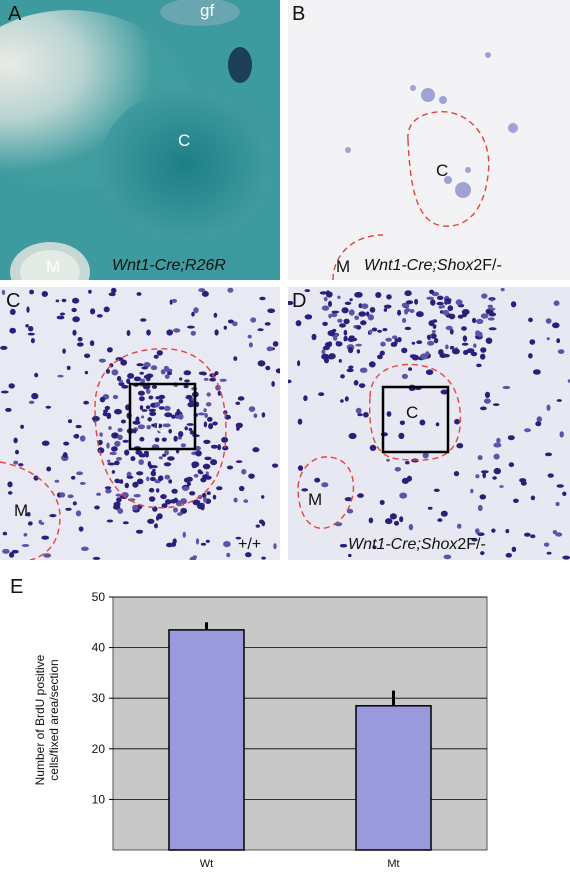 The width and height of the screenshot is (570, 873). I want to click on m-label-c: M, so click(21, 510).